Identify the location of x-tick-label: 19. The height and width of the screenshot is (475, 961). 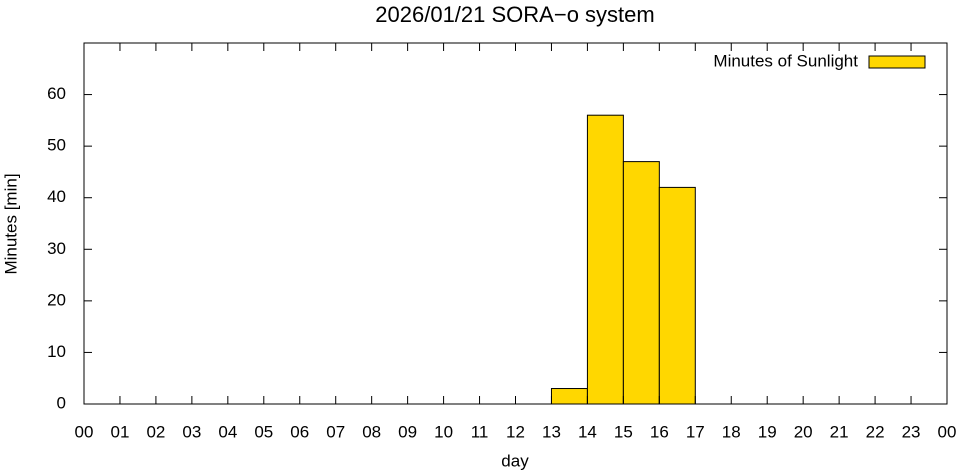
(767, 431).